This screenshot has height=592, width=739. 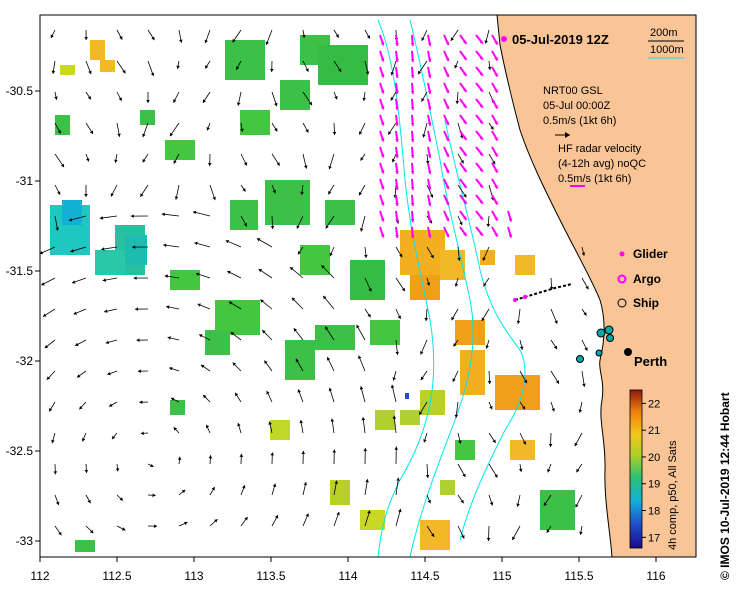 I want to click on lon-tick-label: 115.5, so click(x=578, y=576).